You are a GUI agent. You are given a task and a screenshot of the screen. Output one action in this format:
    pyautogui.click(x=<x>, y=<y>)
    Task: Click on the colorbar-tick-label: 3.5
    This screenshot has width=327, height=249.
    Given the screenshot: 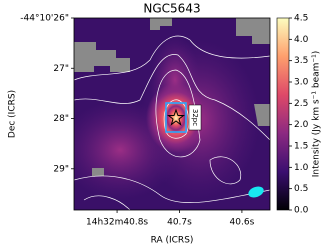 What is the action you would take?
    pyautogui.click(x=301, y=61)
    